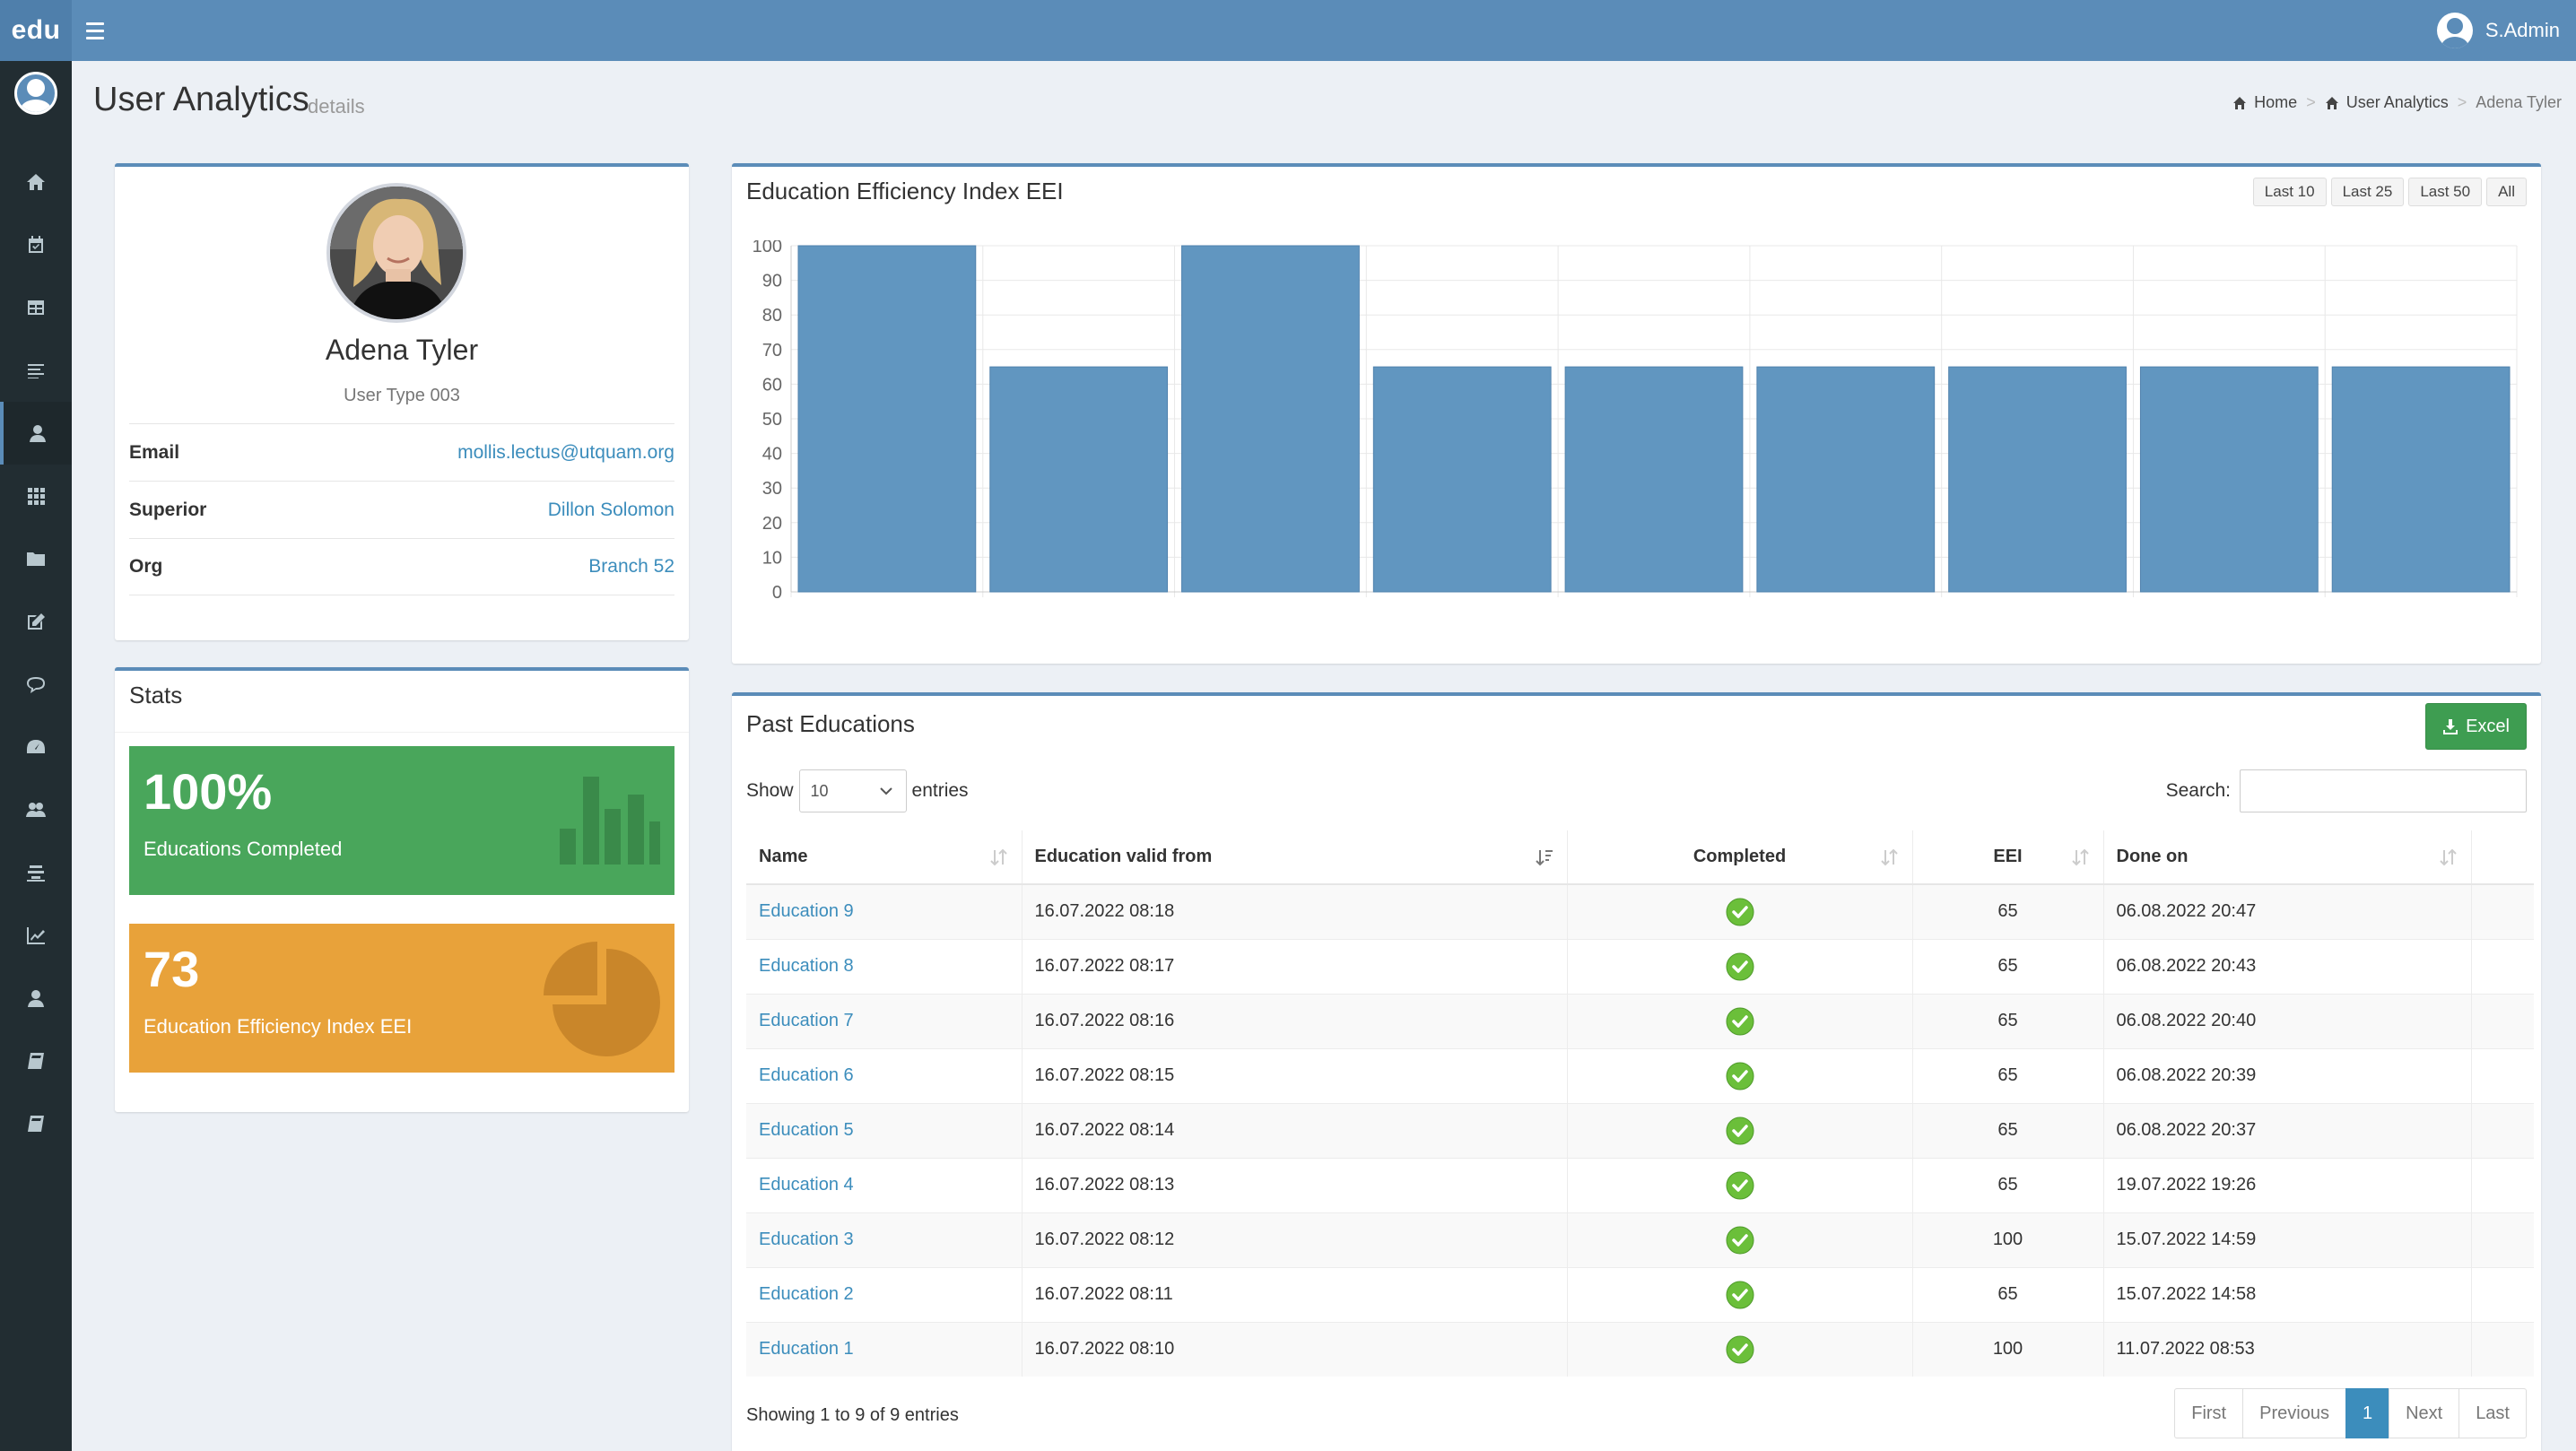  I want to click on excel-export-button: Excel, so click(2476, 726).